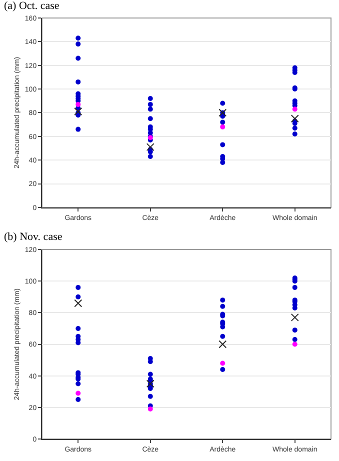 The width and height of the screenshot is (339, 461). Describe the element at coordinates (32, 6) in the screenshot. I see `chart-title: (a) Oct. case` at that location.